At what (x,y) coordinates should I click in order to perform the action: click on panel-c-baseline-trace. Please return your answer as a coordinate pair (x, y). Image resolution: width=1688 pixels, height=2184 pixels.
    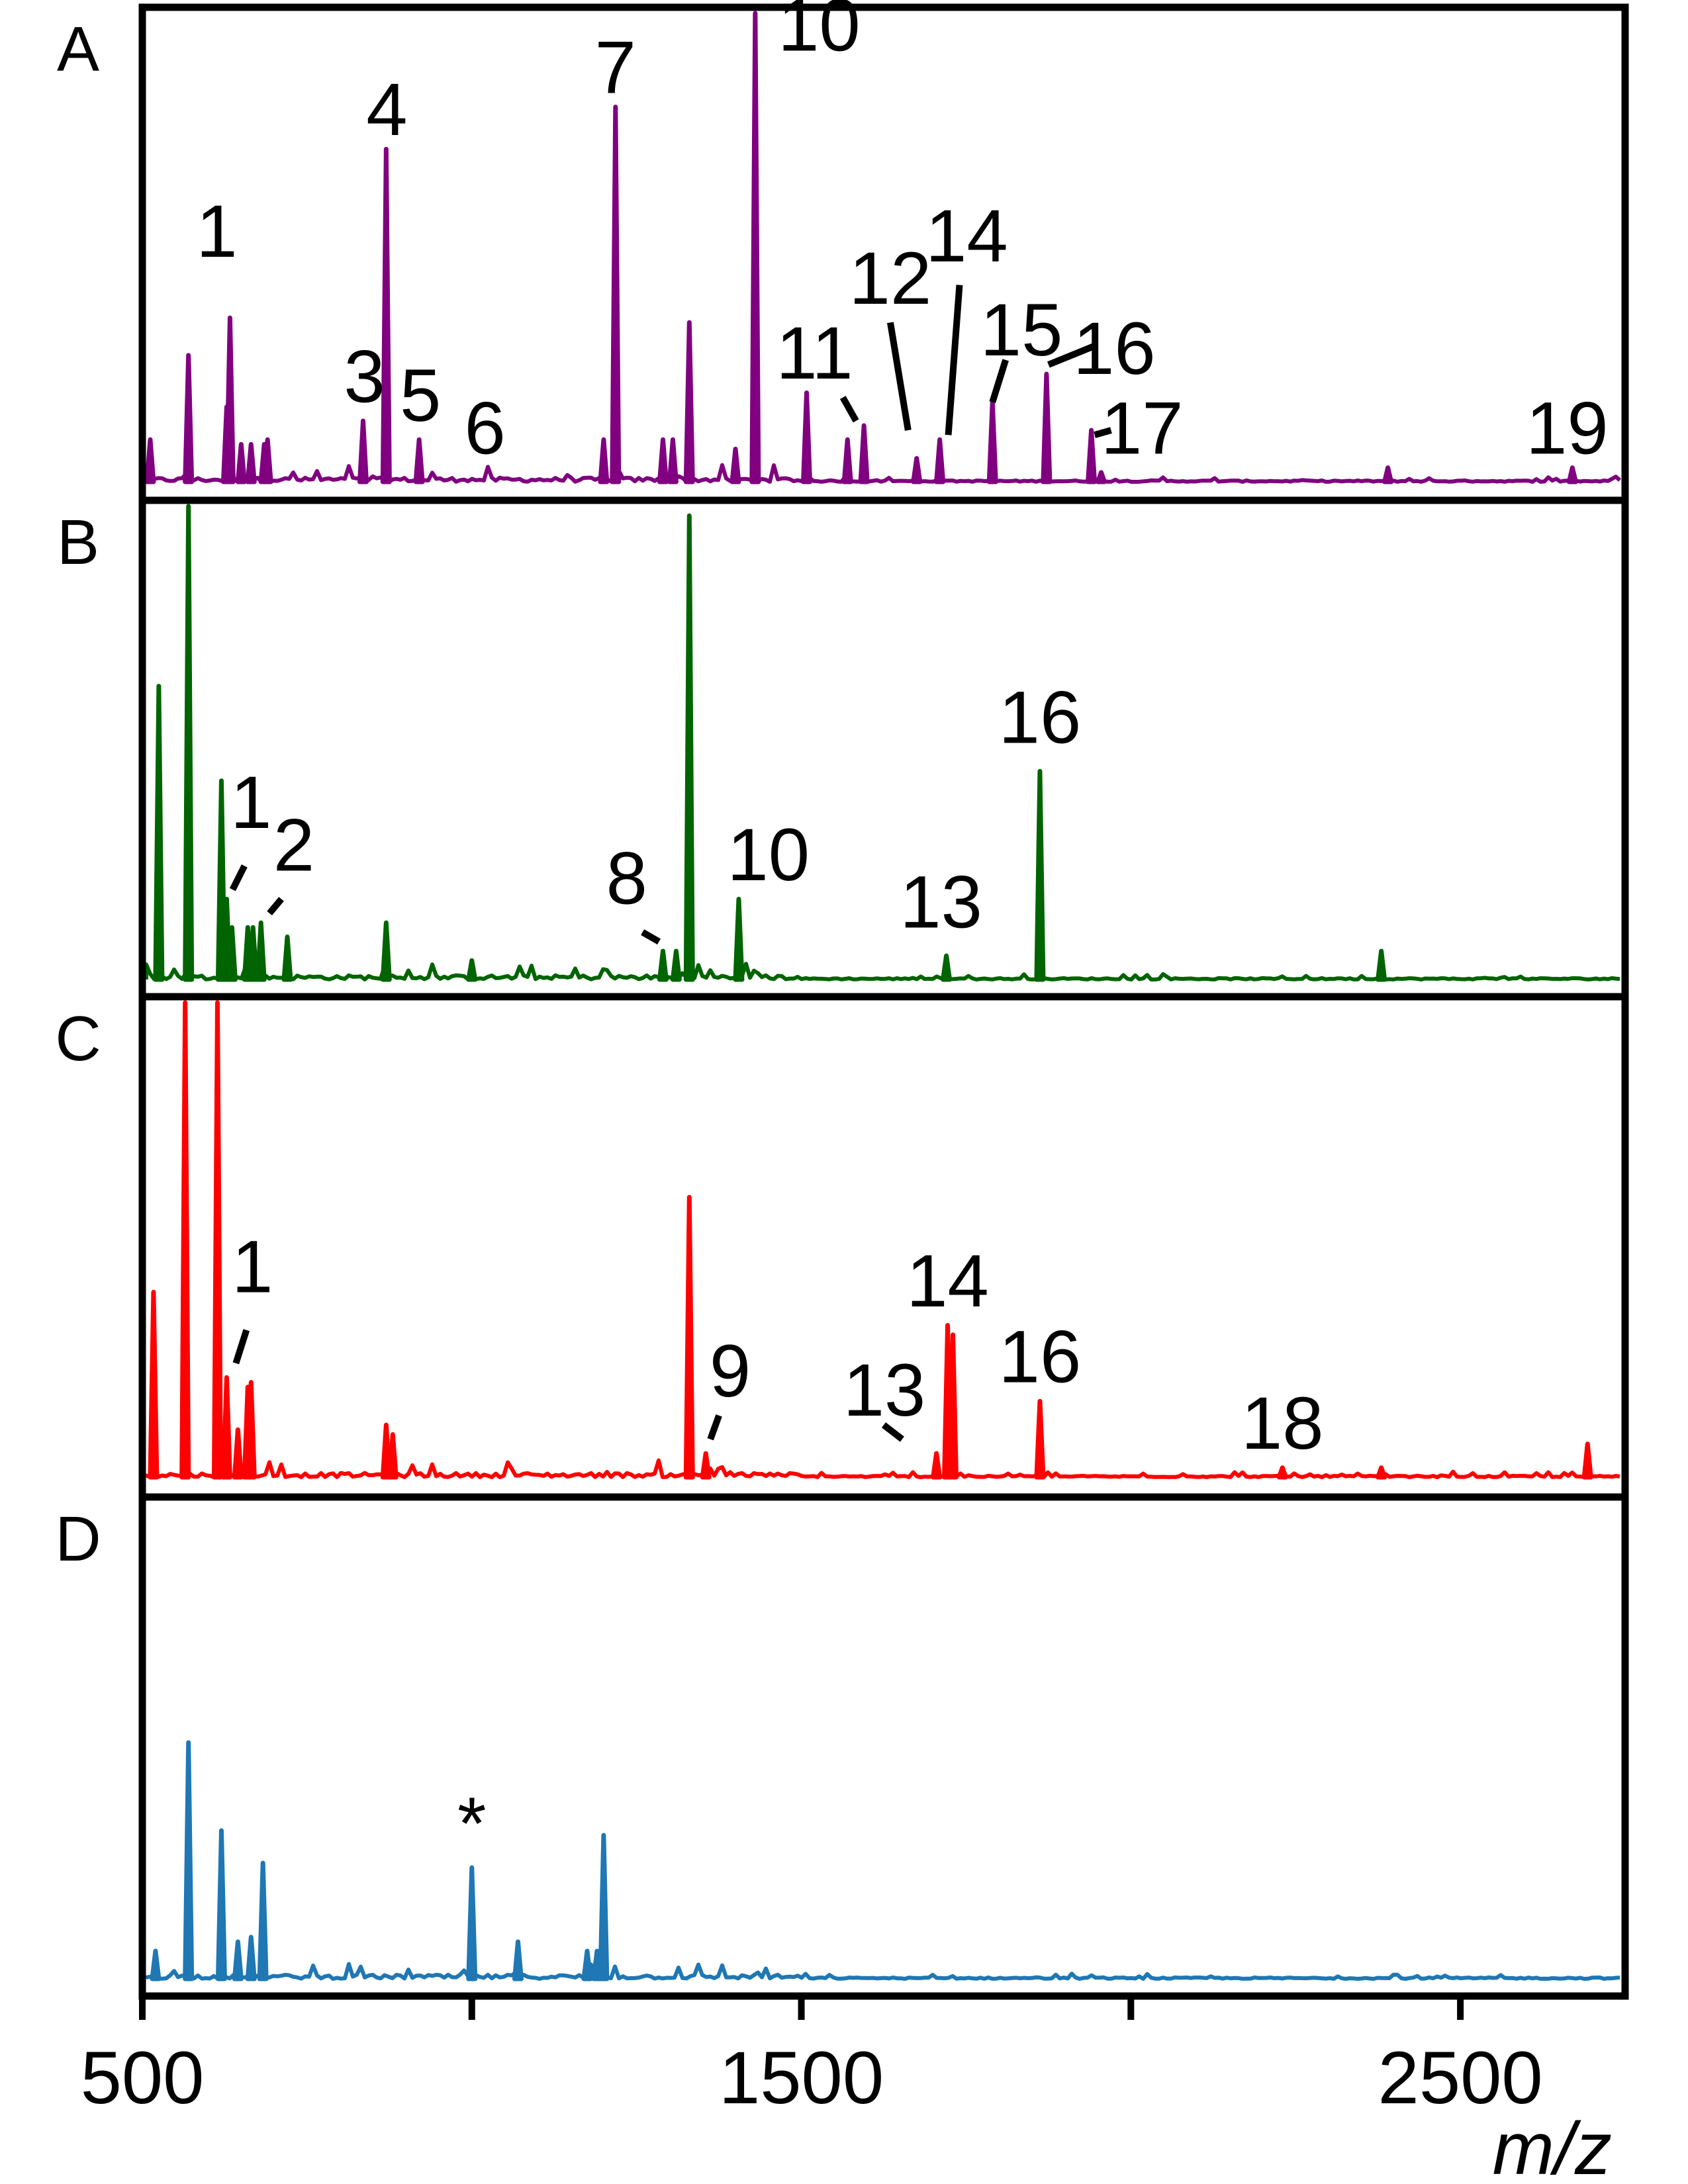
    Looking at the image, I should click on (882, 1468).